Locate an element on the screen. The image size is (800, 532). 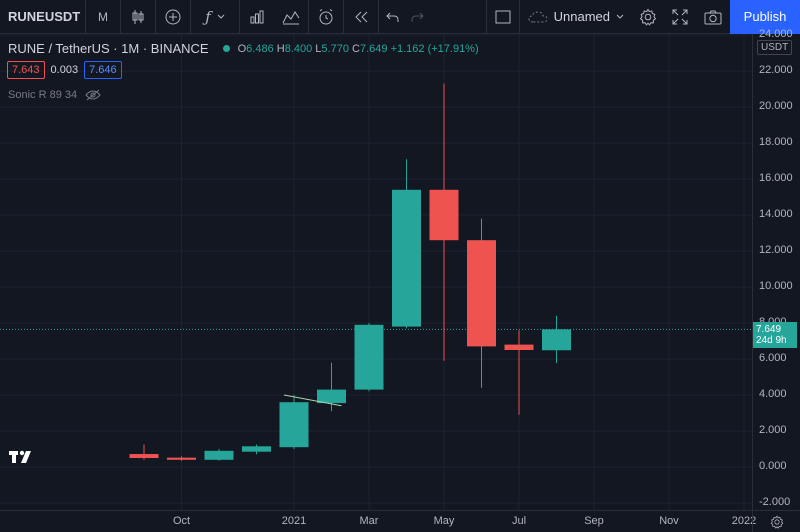
price-tick-label: 0.000 is located at coordinates (773, 466).